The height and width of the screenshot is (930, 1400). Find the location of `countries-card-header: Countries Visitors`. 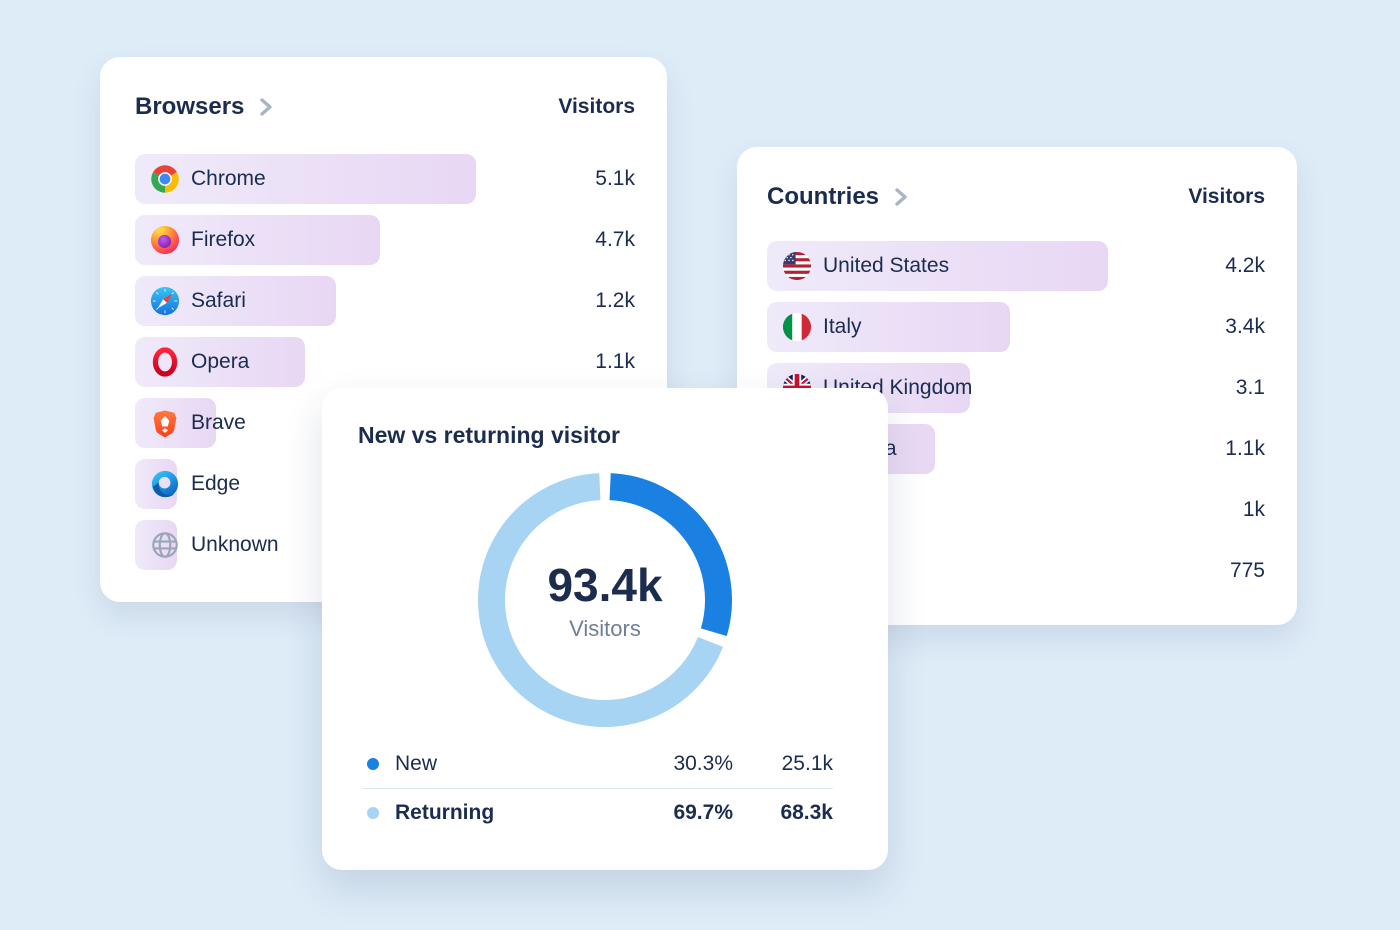

countries-card-header: Countries Visitors is located at coordinates (1016, 197).